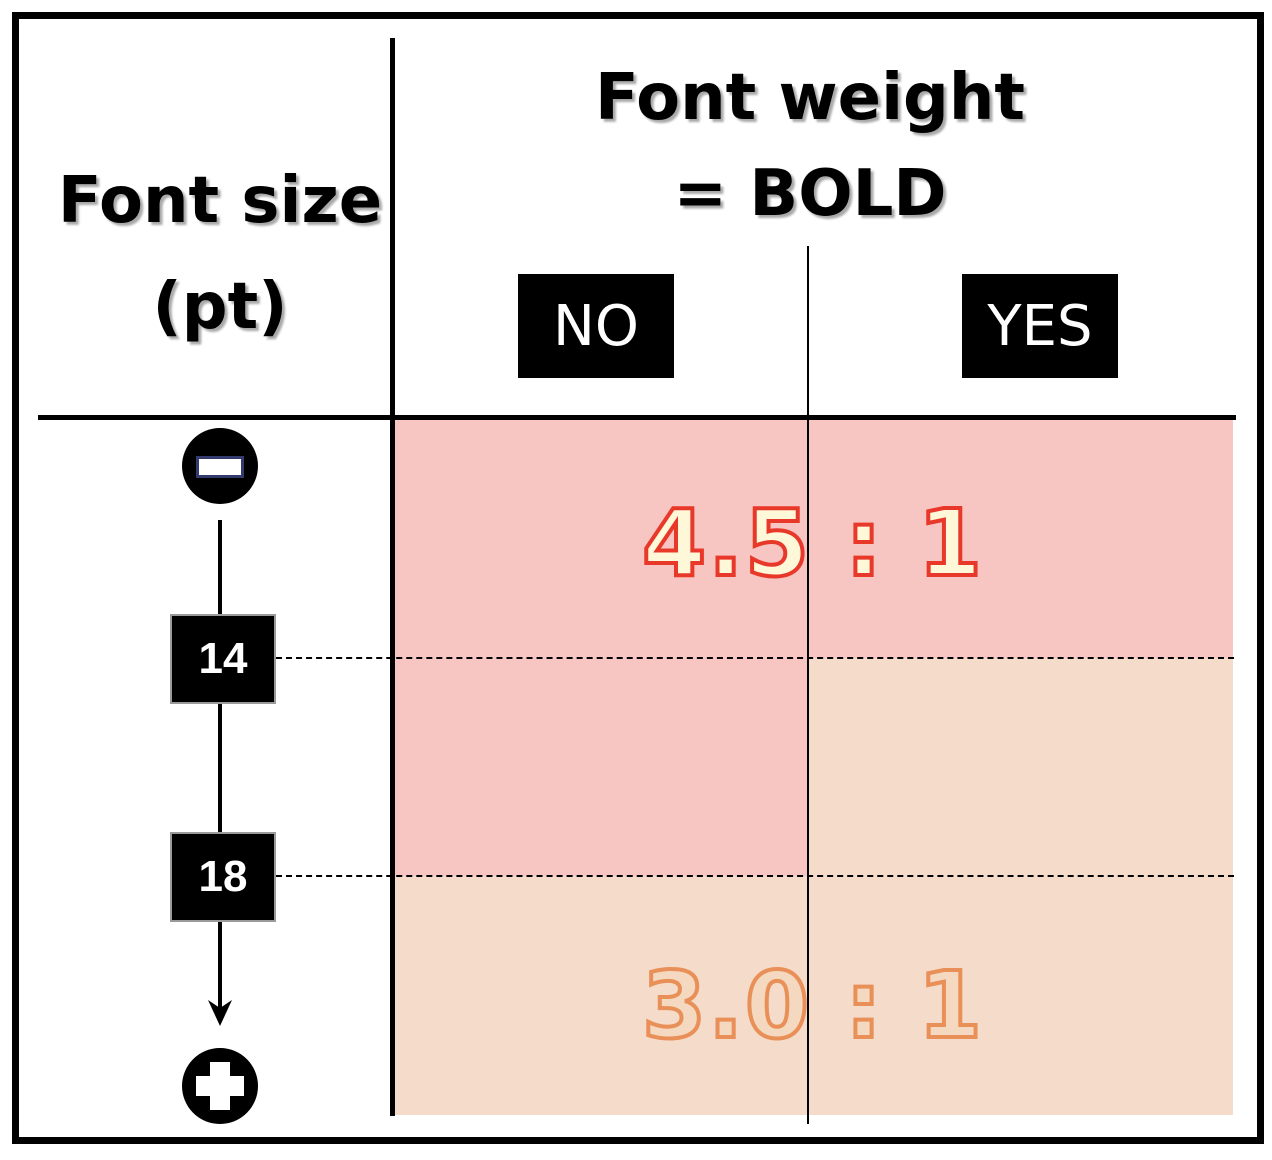 This screenshot has height=1160, width=1272. Describe the element at coordinates (220, 466) in the screenshot. I see `minus-circle-icon` at that location.